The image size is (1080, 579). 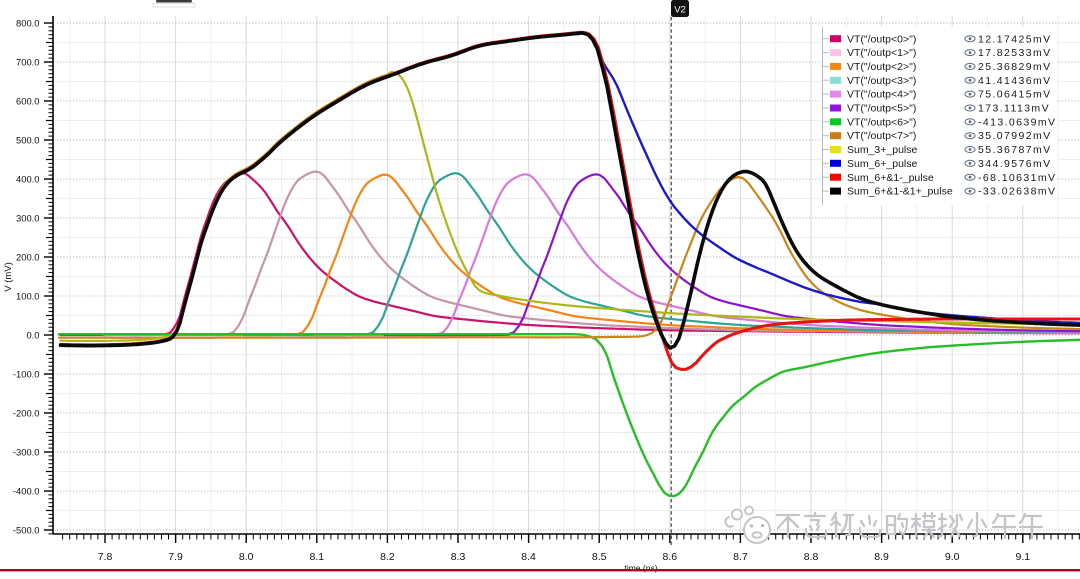 What do you see at coordinates (881, 67) in the screenshot?
I see `svg-text: VT("/outp<2>")` at bounding box center [881, 67].